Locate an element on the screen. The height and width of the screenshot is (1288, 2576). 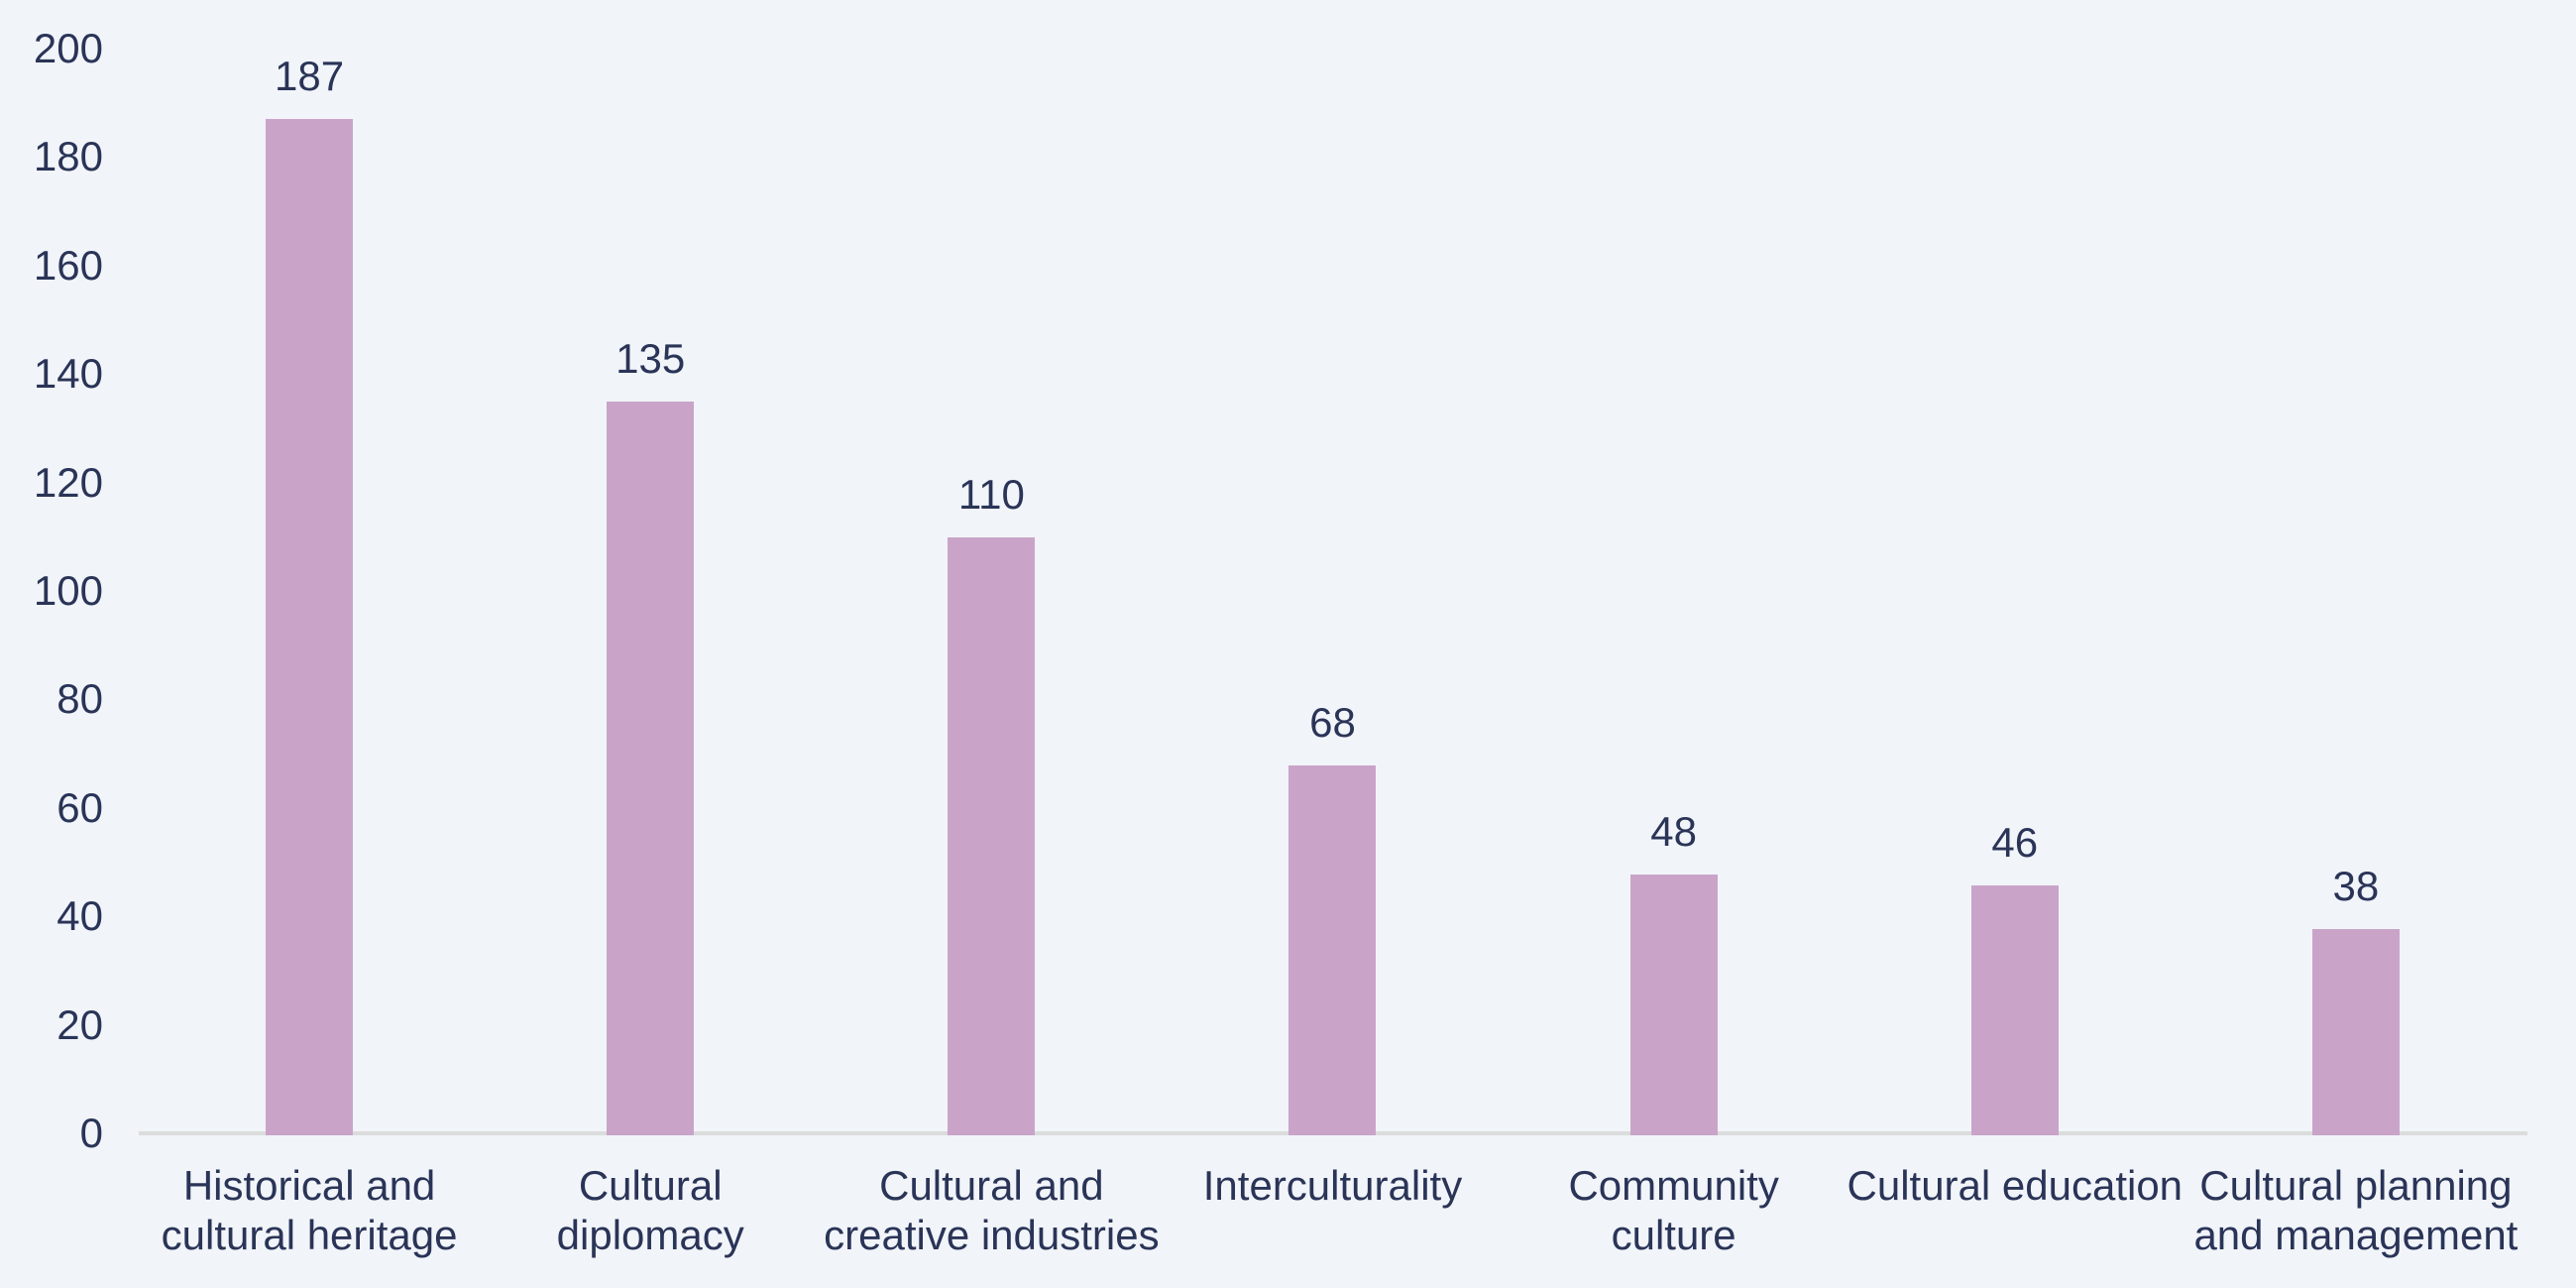
bar-value-label: 48 is located at coordinates (1673, 831).